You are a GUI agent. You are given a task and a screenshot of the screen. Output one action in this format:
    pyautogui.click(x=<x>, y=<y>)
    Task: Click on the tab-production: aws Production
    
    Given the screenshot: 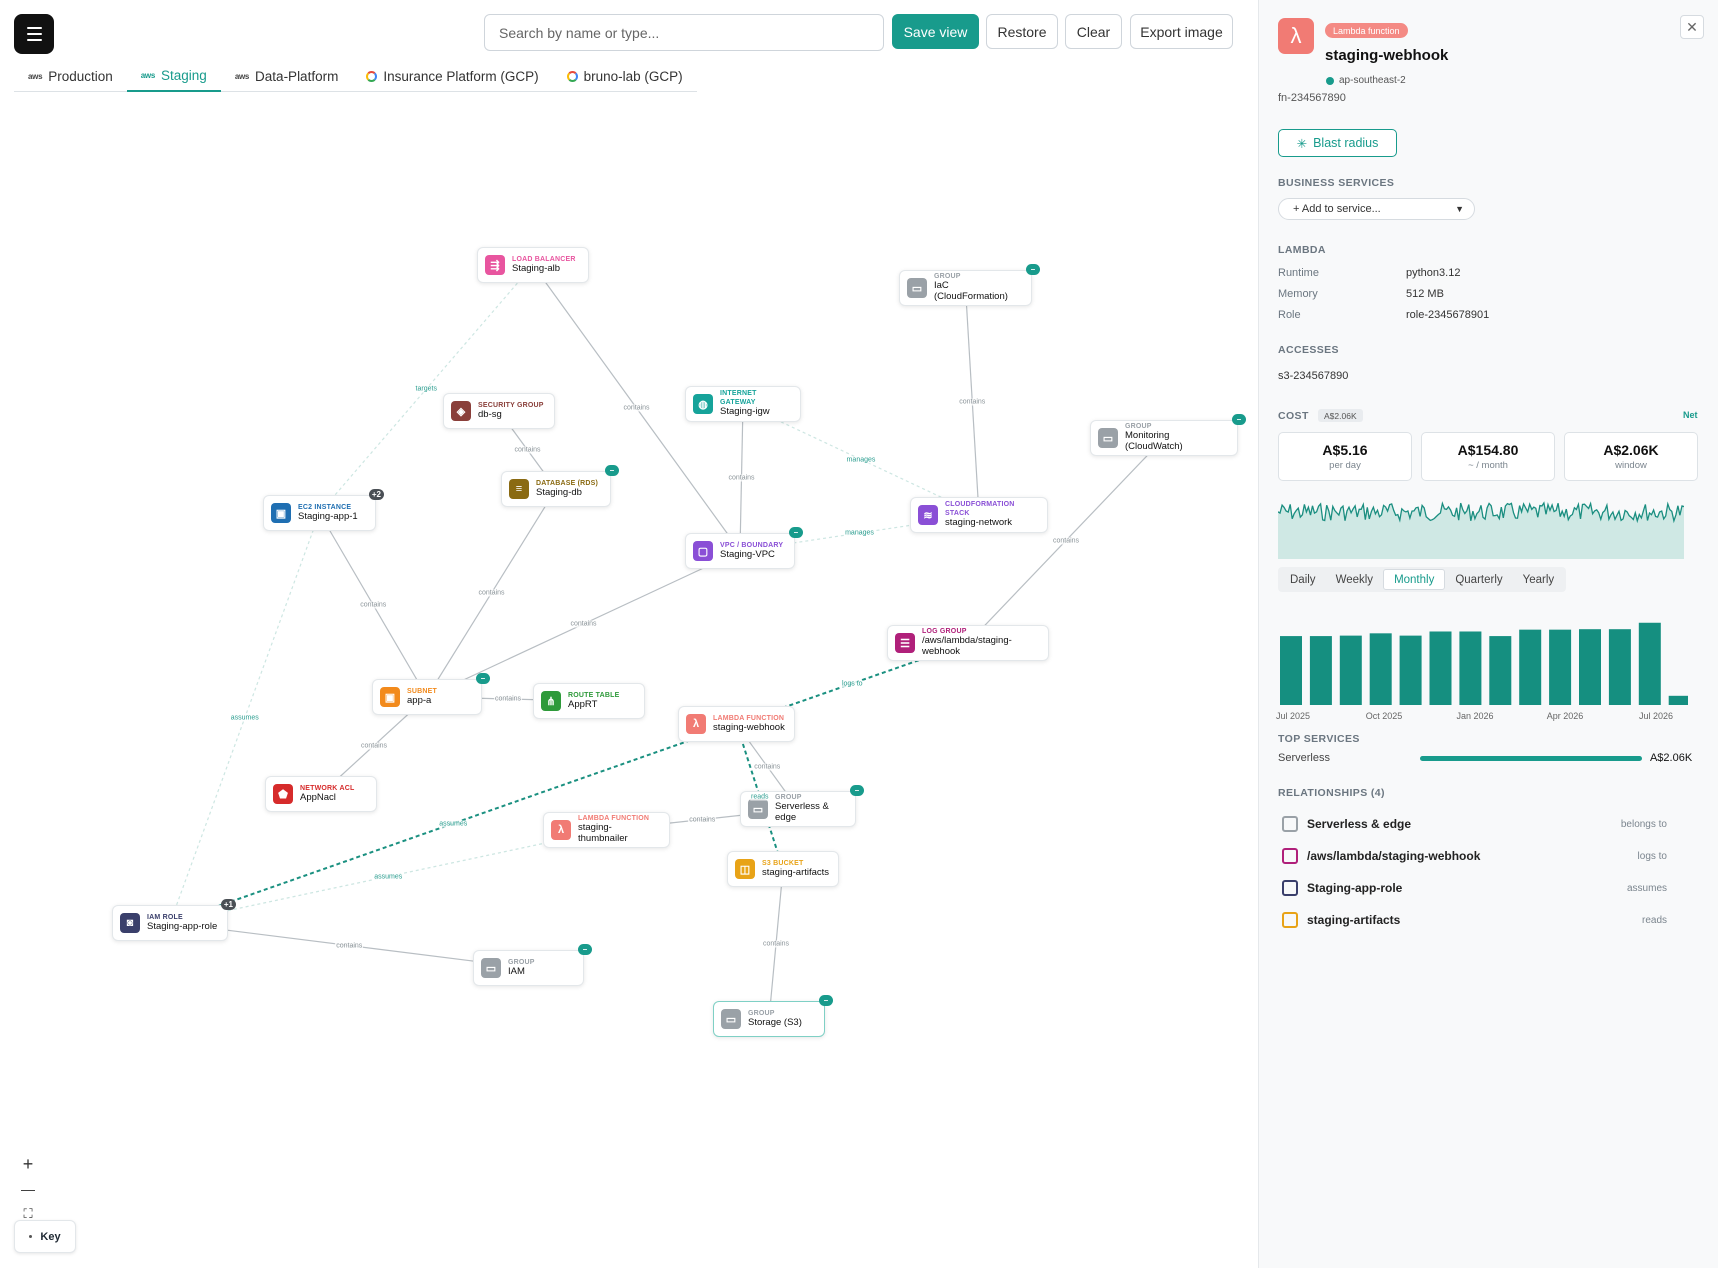 What is the action you would take?
    pyautogui.click(x=70, y=76)
    